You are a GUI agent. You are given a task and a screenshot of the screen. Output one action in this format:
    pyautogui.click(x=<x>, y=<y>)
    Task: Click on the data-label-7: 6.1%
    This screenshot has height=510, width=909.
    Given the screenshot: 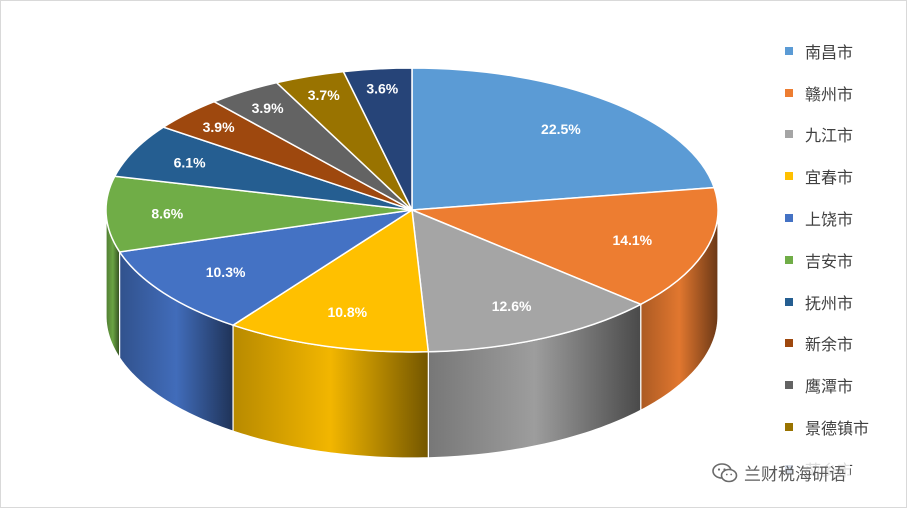 What is the action you would take?
    pyautogui.click(x=190, y=163)
    